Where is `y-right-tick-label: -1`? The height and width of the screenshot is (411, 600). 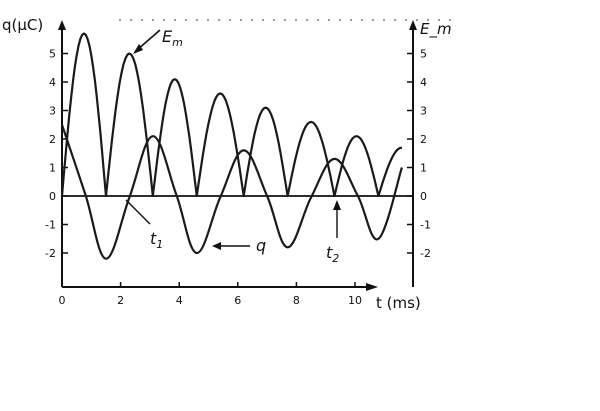
y-right-tick-label: -1 is located at coordinates (425, 225).